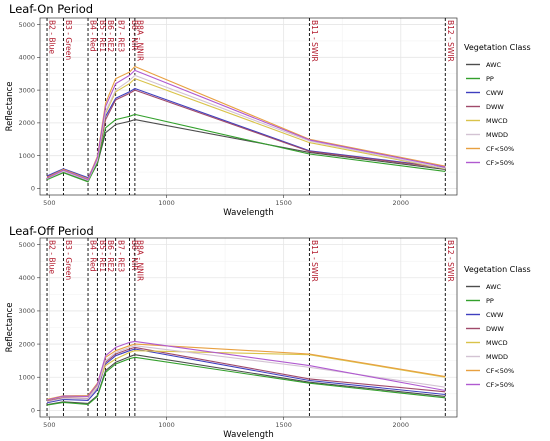 The image size is (550, 441). I want to click on series-lines, so click(246, 373).